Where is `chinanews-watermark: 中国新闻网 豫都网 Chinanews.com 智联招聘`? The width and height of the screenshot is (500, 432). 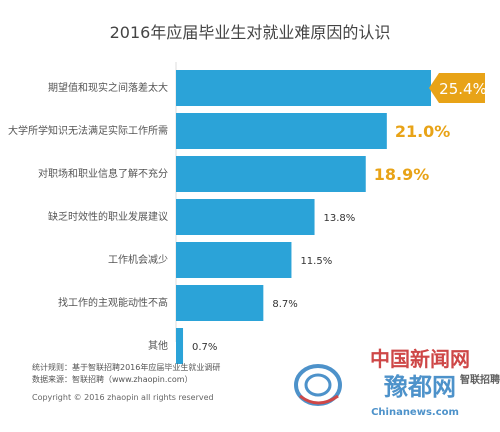
chinanews-watermark: 中国新闻网 豫都网 Chinanews.com 智联招聘 is located at coordinates (397, 382).